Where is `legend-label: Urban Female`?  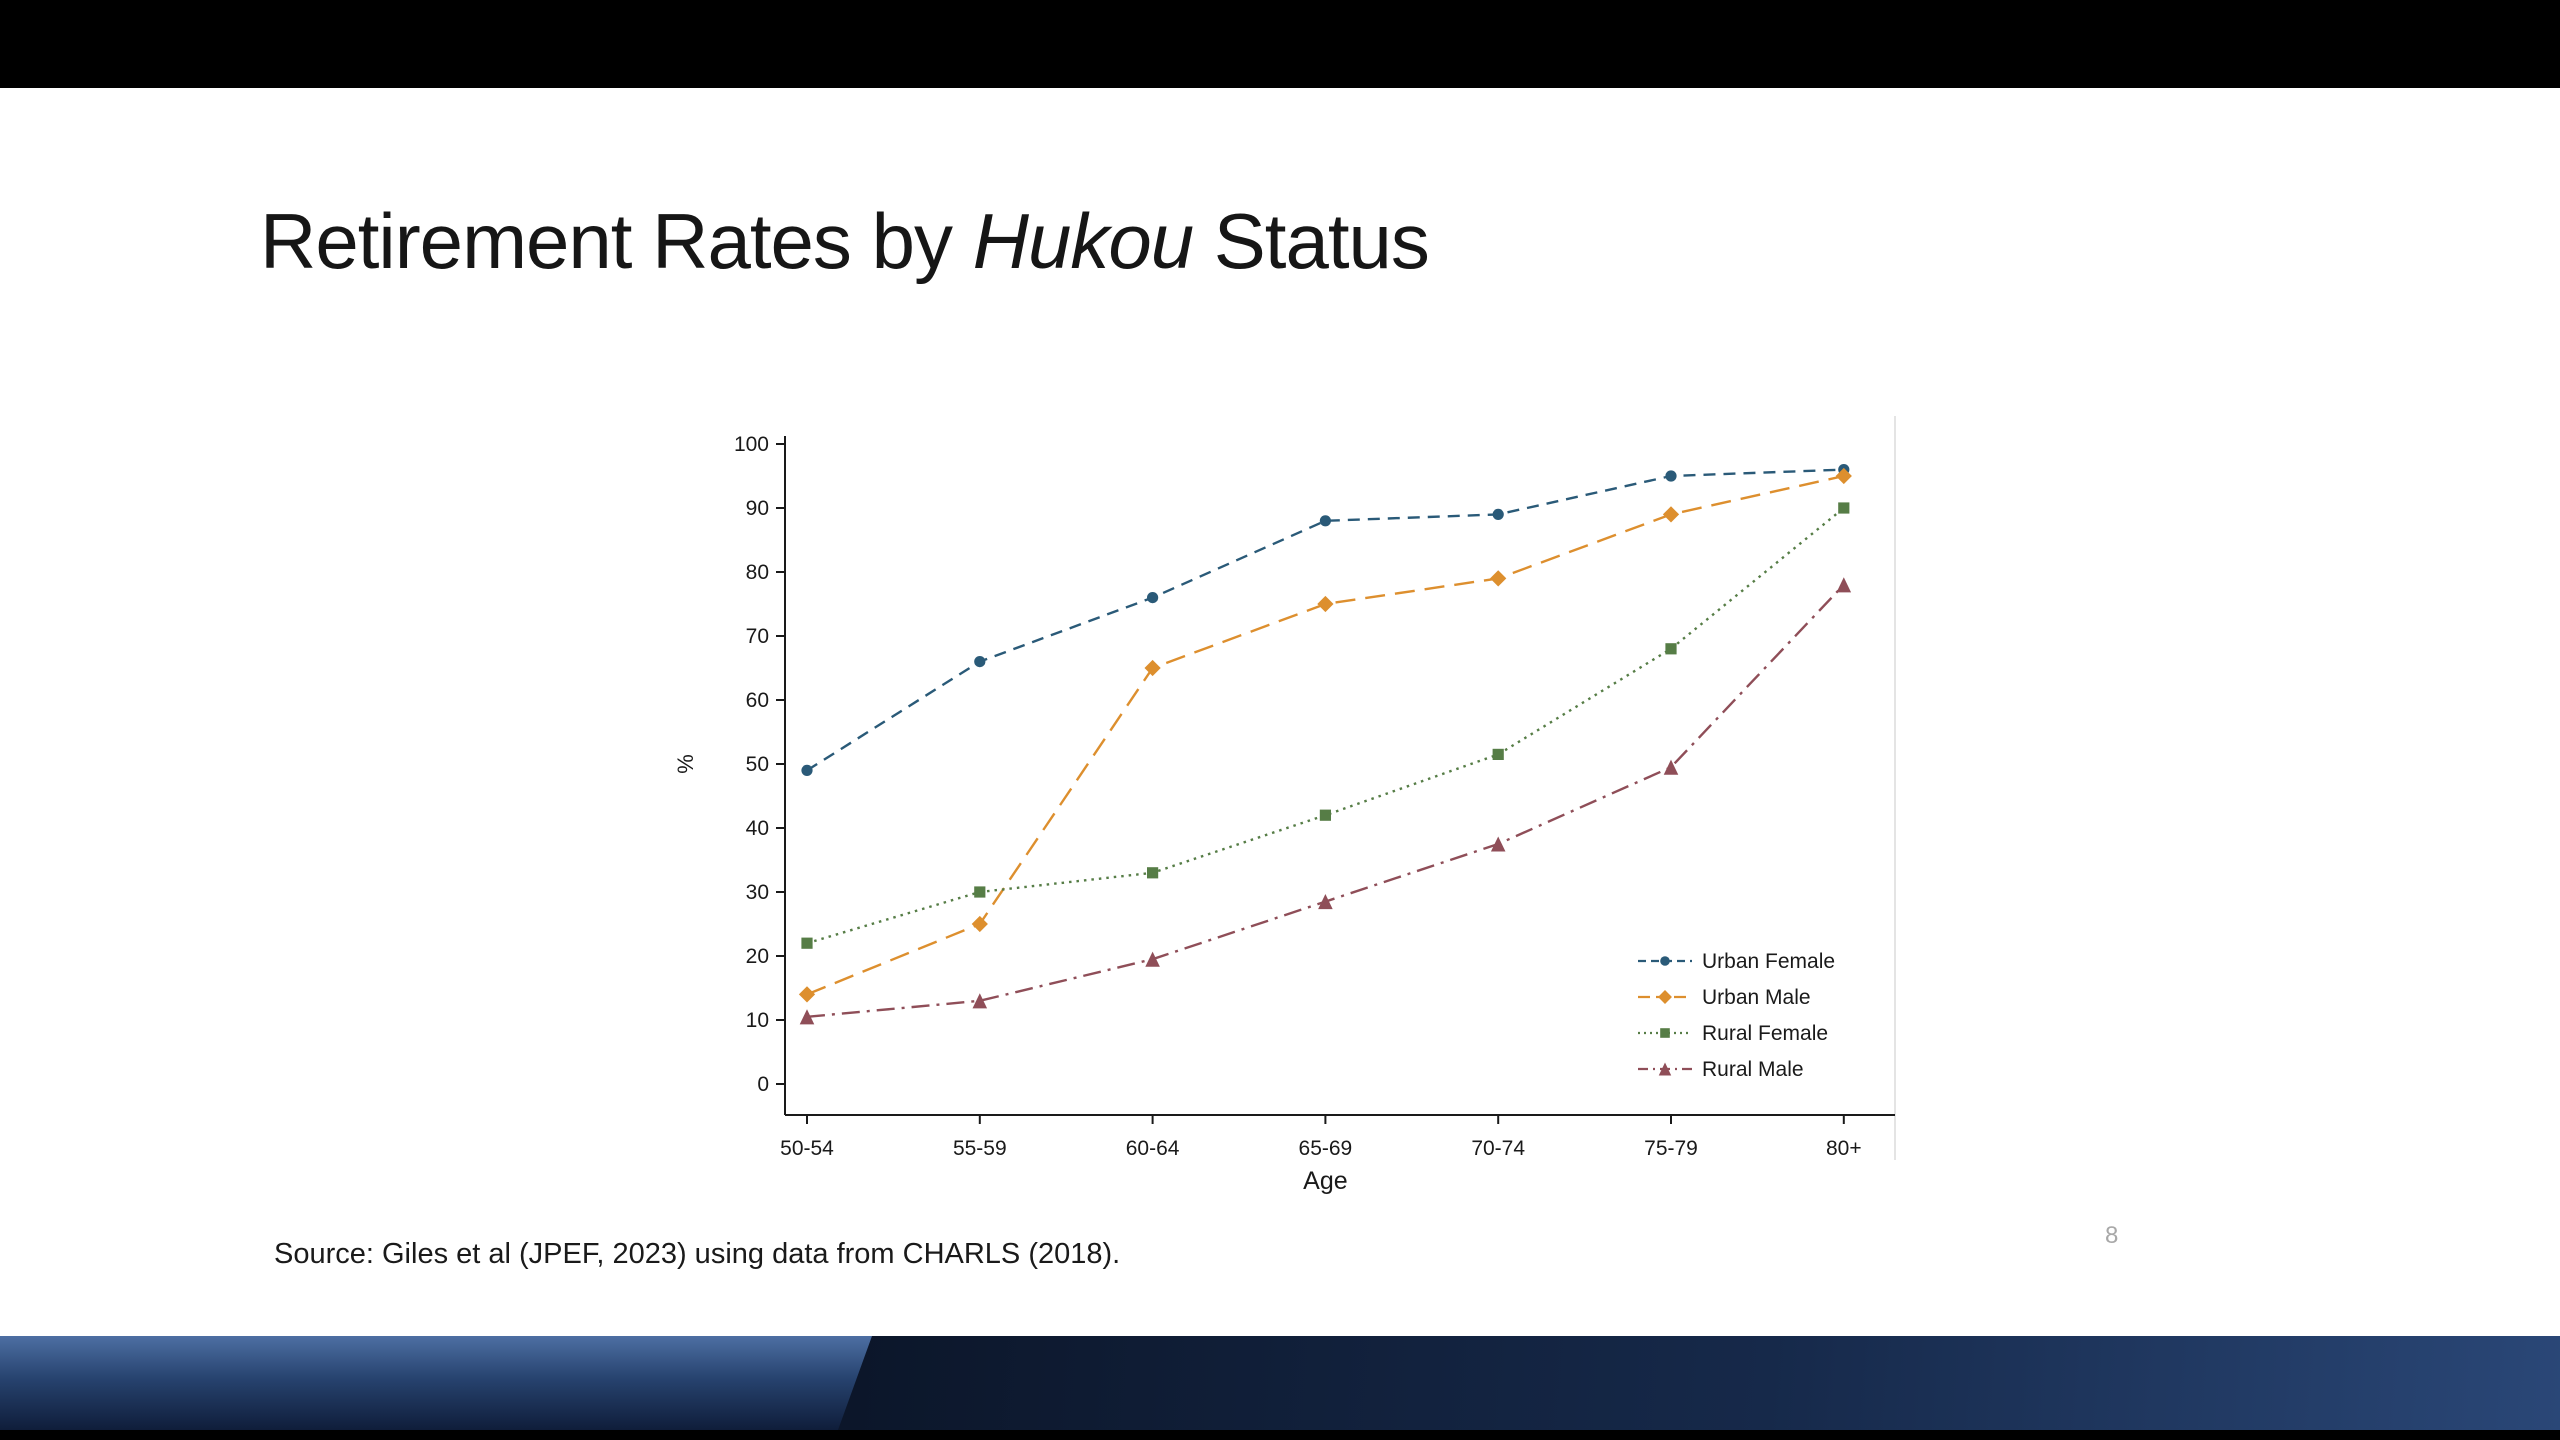 legend-label: Urban Female is located at coordinates (1768, 961).